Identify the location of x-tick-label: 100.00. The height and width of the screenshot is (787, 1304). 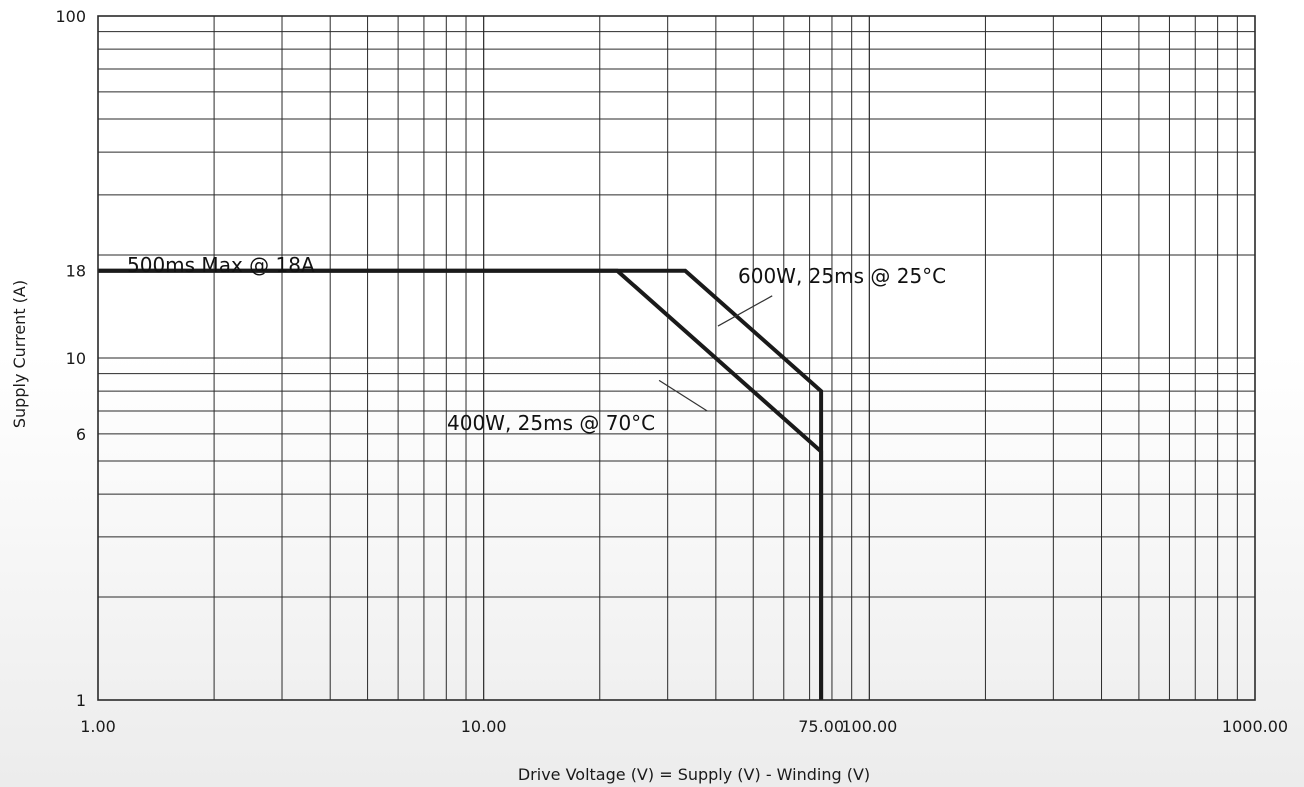
(869, 726).